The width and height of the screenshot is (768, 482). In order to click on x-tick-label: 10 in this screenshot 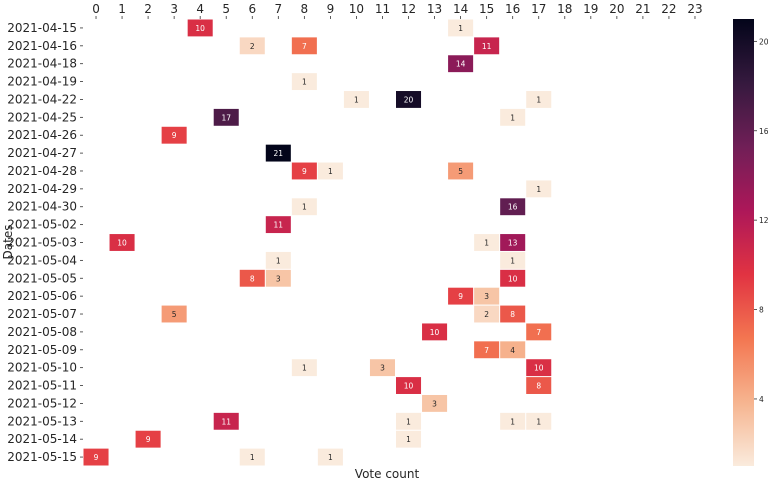, I will do `click(356, 9)`.